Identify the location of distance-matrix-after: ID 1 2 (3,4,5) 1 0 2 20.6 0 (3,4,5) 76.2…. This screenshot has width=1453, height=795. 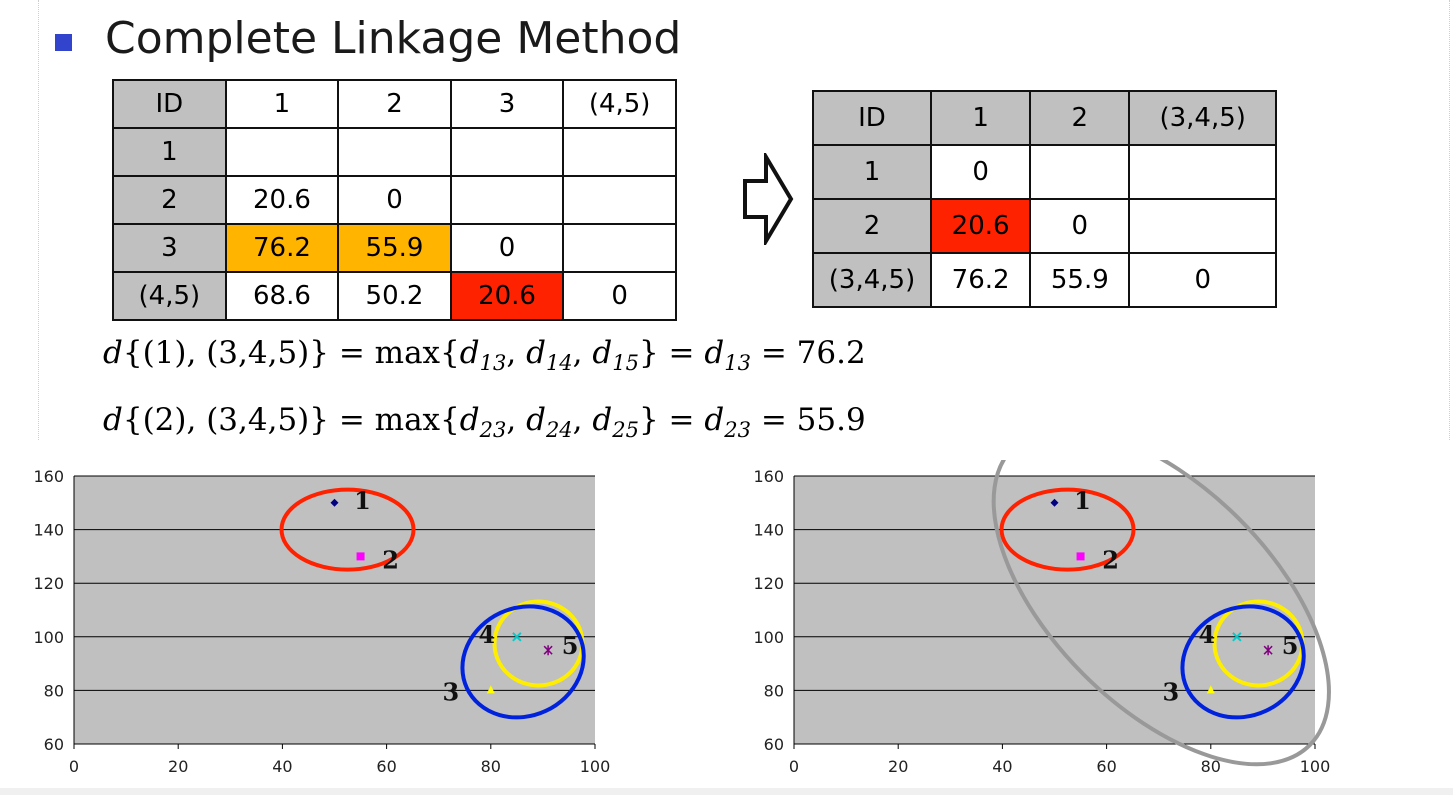
(1044, 199).